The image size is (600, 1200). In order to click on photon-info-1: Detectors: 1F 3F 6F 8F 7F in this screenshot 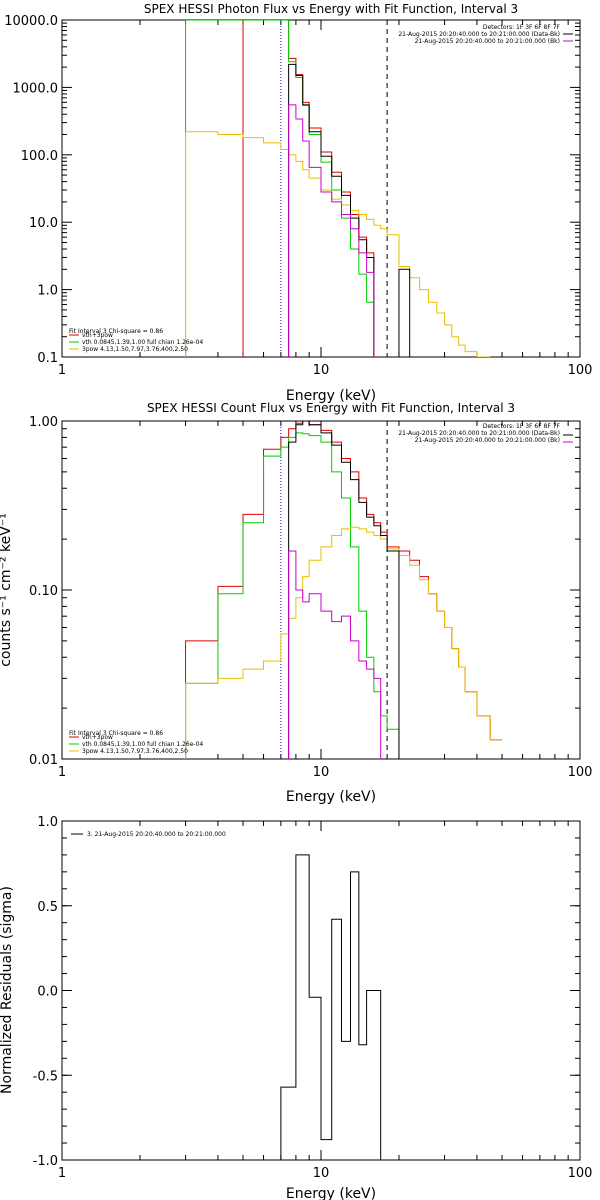, I will do `click(522, 27)`.